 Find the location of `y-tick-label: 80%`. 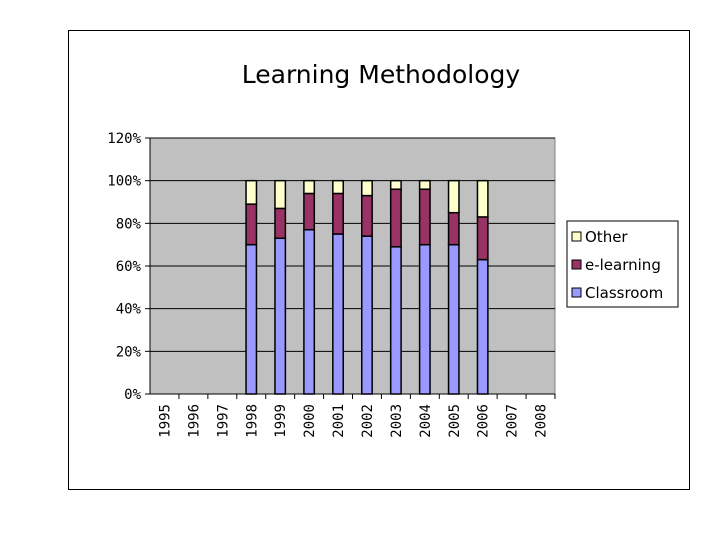

y-tick-label: 80% is located at coordinates (129, 224).